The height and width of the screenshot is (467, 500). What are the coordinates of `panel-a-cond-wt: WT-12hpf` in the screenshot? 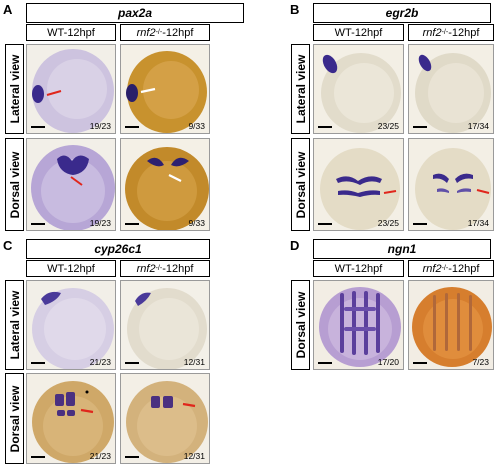 It's located at (71, 32).